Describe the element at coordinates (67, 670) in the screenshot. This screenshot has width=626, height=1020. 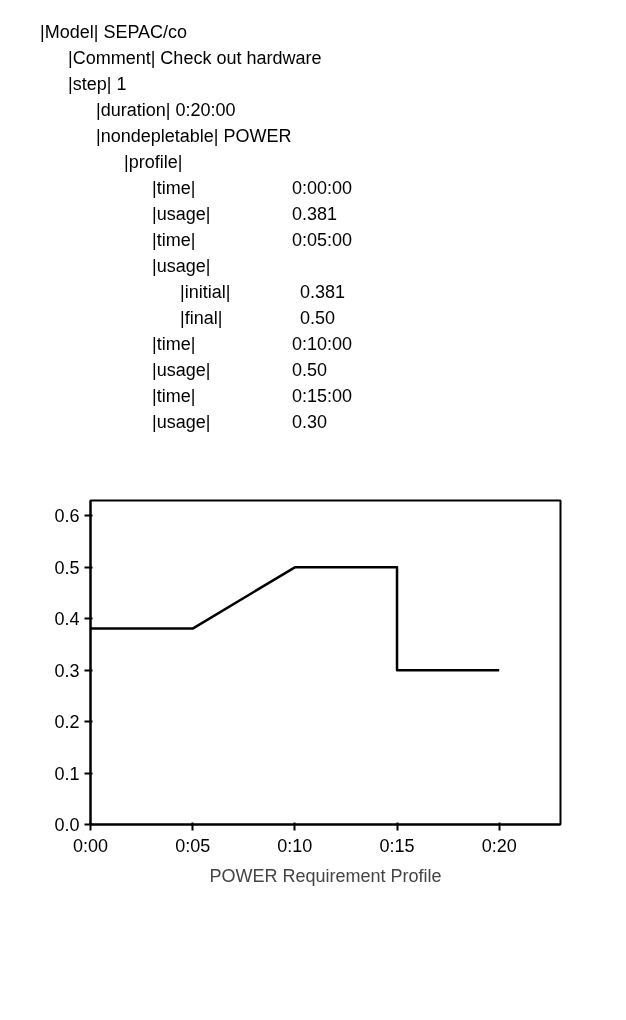
I see `y-tick-label: 0.3` at that location.